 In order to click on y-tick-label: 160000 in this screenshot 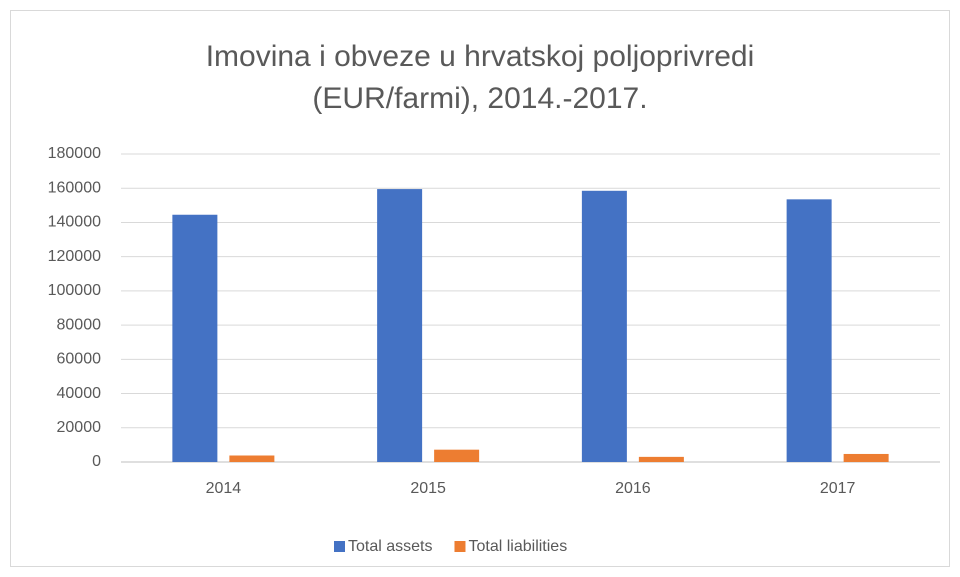, I will do `click(74, 187)`.